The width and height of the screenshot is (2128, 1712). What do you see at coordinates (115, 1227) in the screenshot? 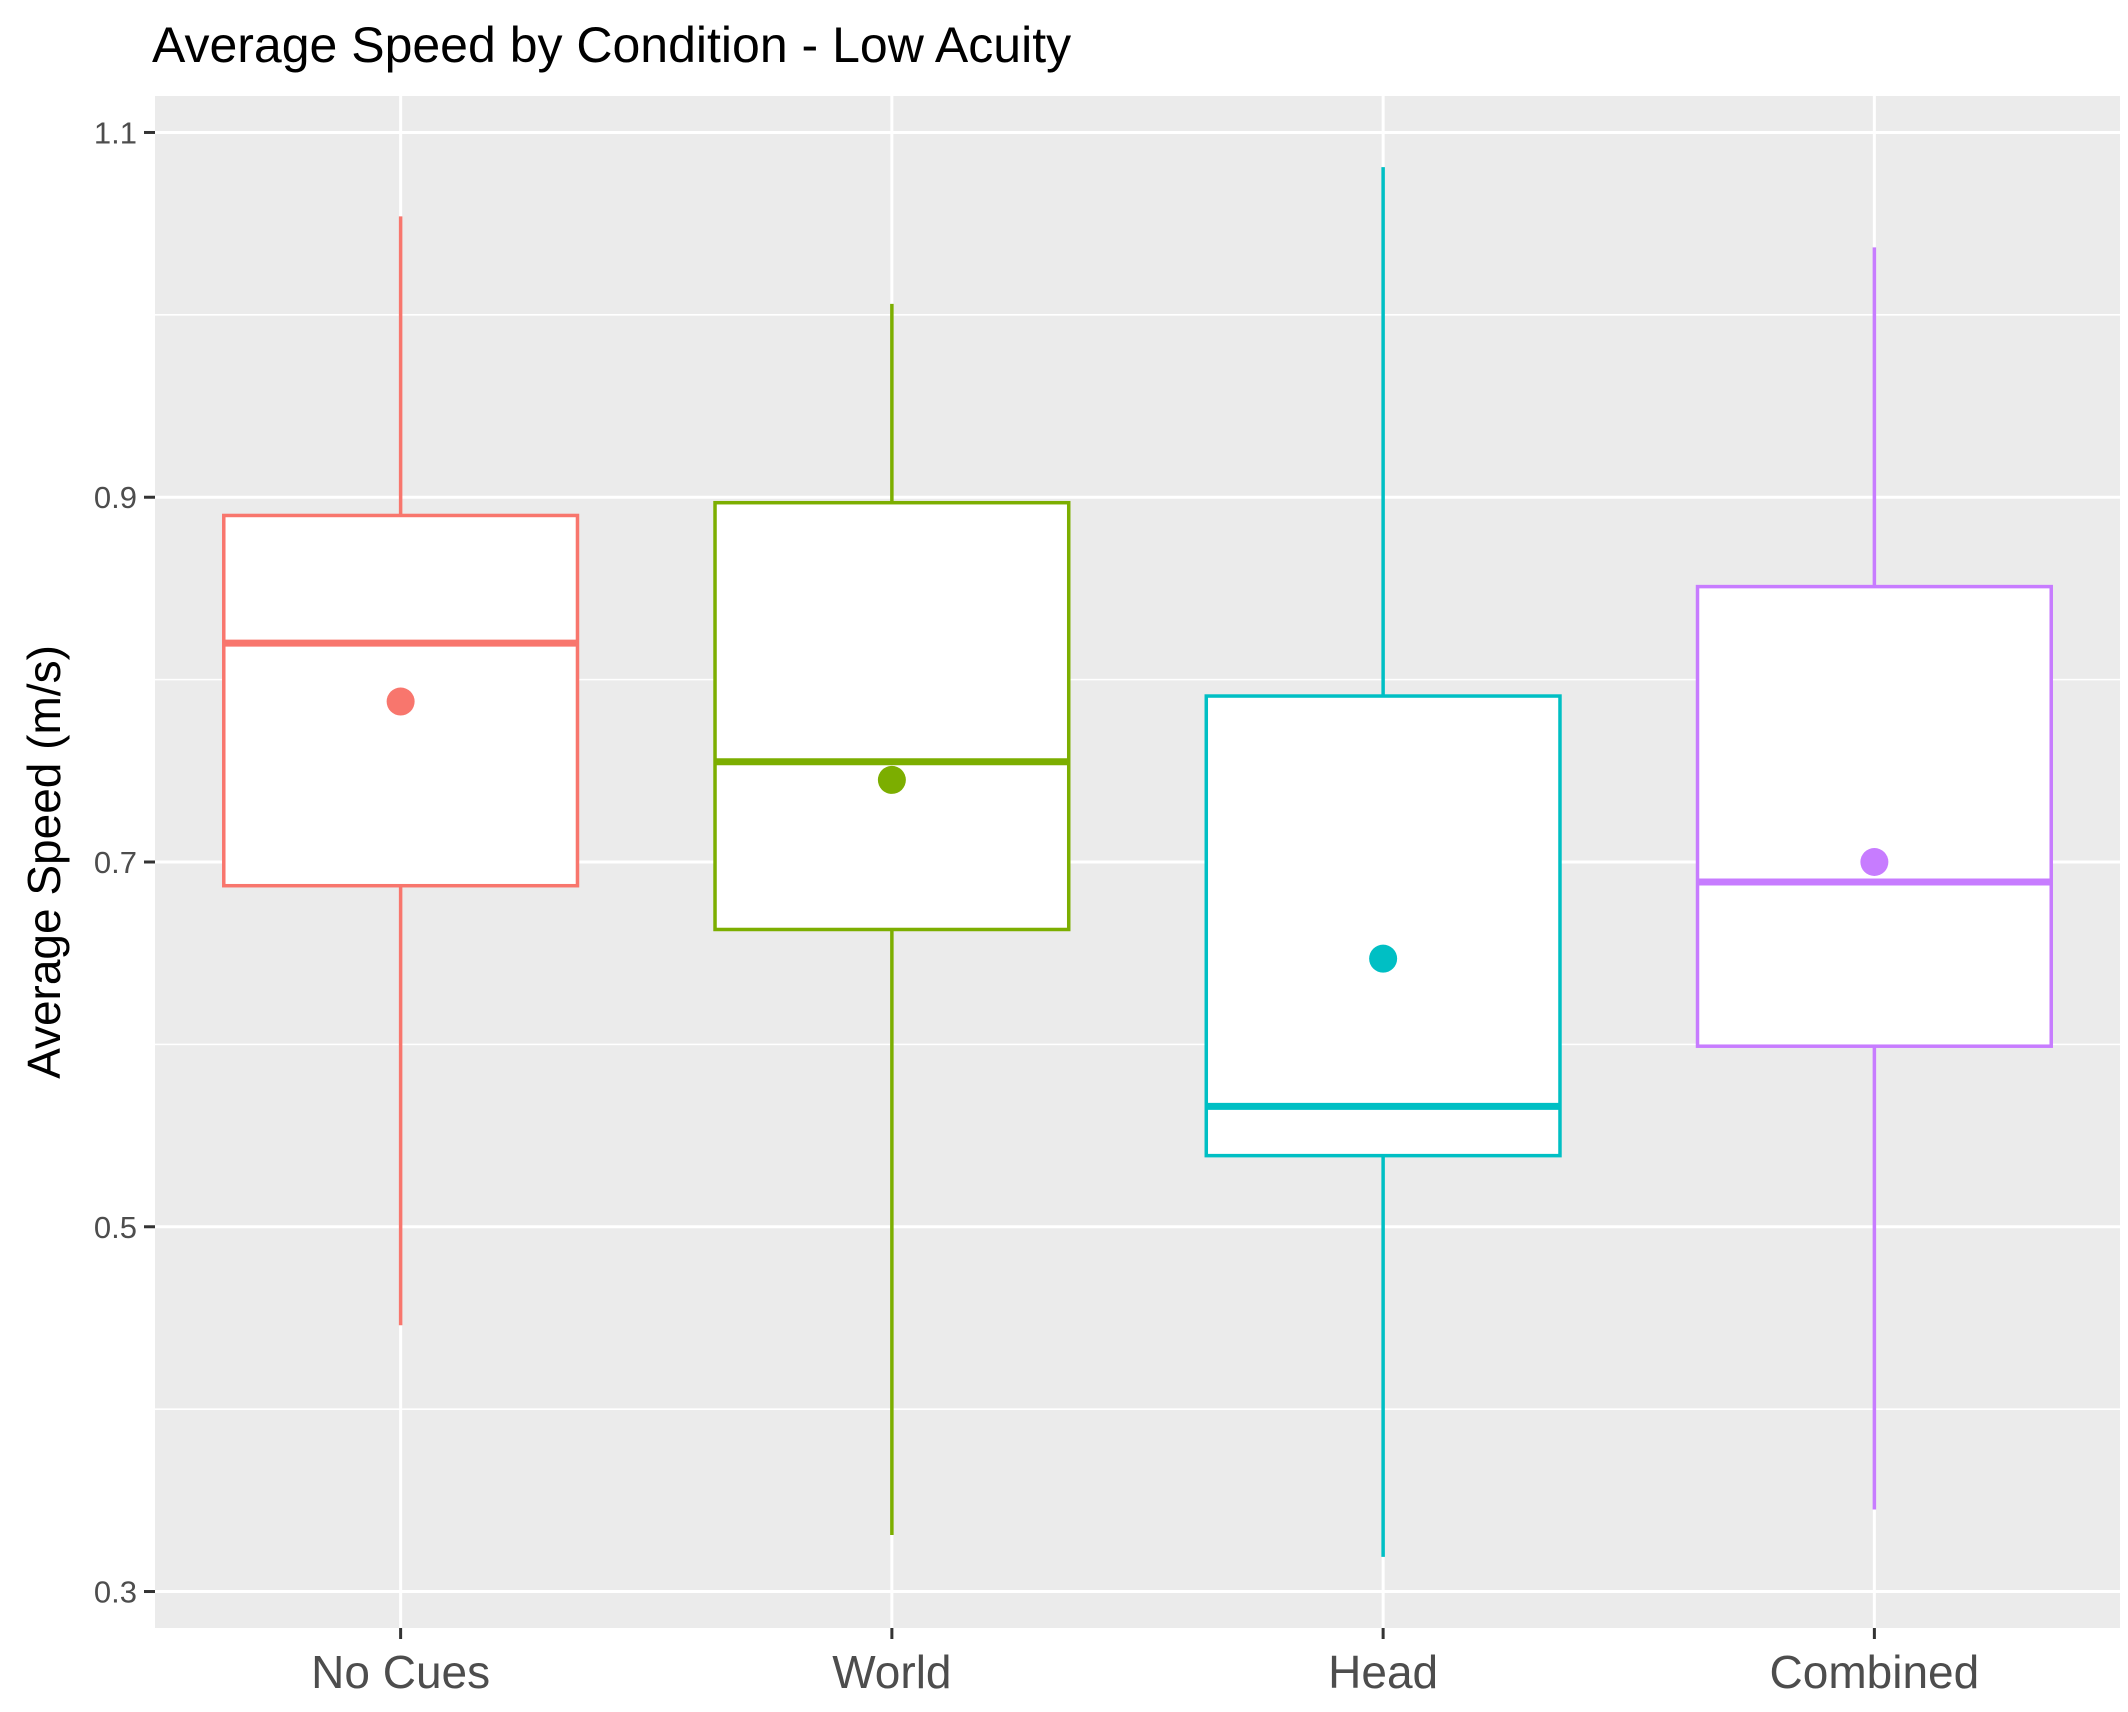
I see `y-tick-label: 0.5` at bounding box center [115, 1227].